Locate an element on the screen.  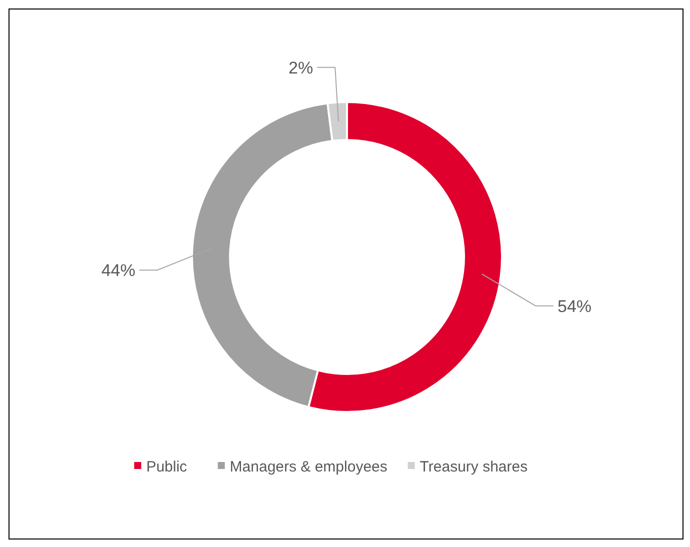
legend-label: Treasury shares is located at coordinates (474, 467).